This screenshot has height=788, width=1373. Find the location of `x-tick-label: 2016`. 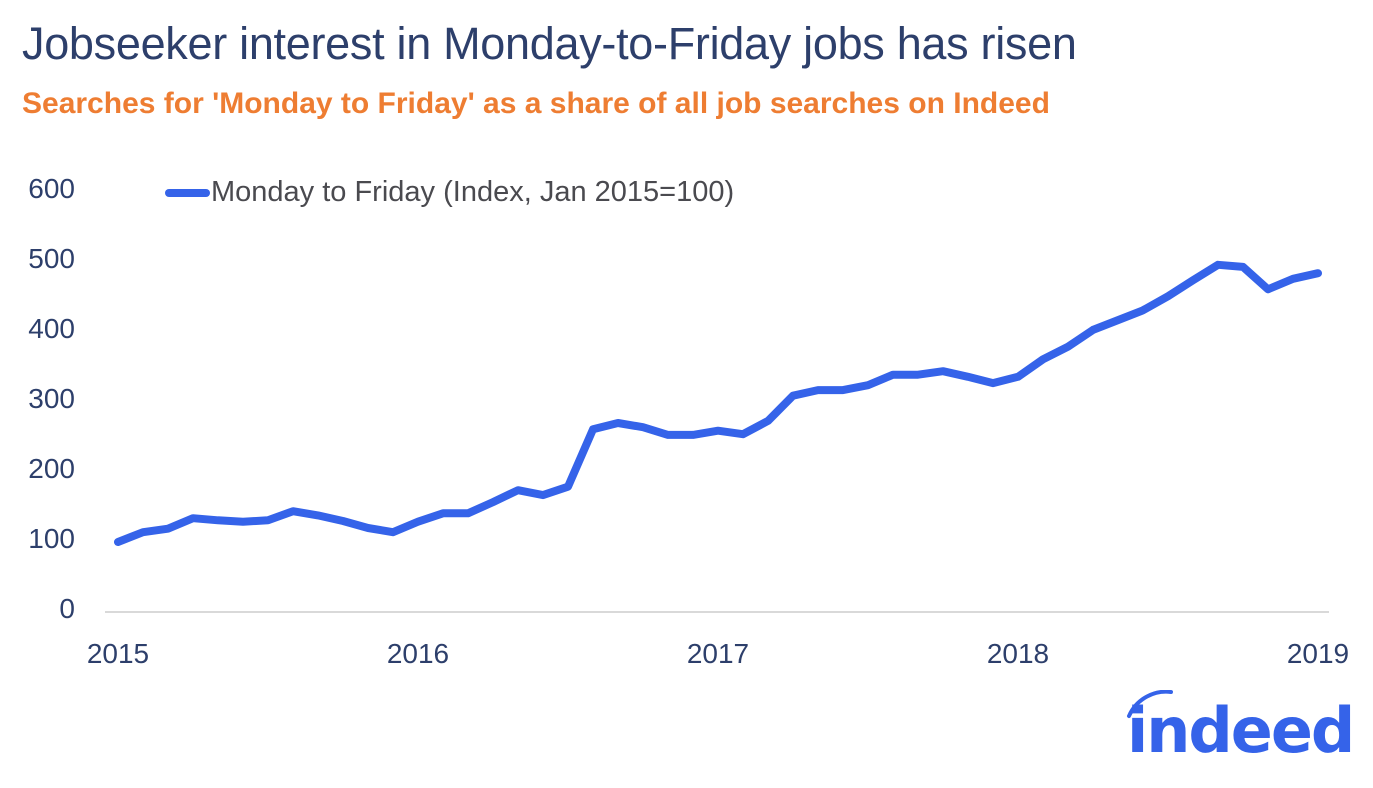

x-tick-label: 2016 is located at coordinates (418, 653).